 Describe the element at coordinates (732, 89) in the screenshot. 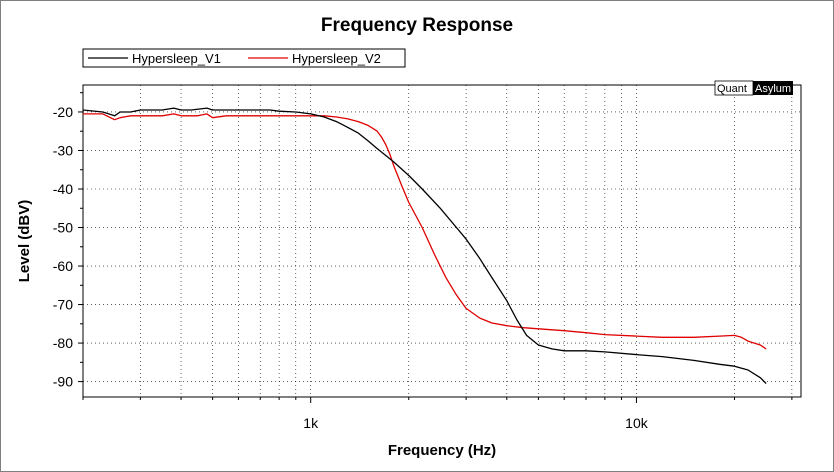

I see `watermark-part-1: Quant` at that location.